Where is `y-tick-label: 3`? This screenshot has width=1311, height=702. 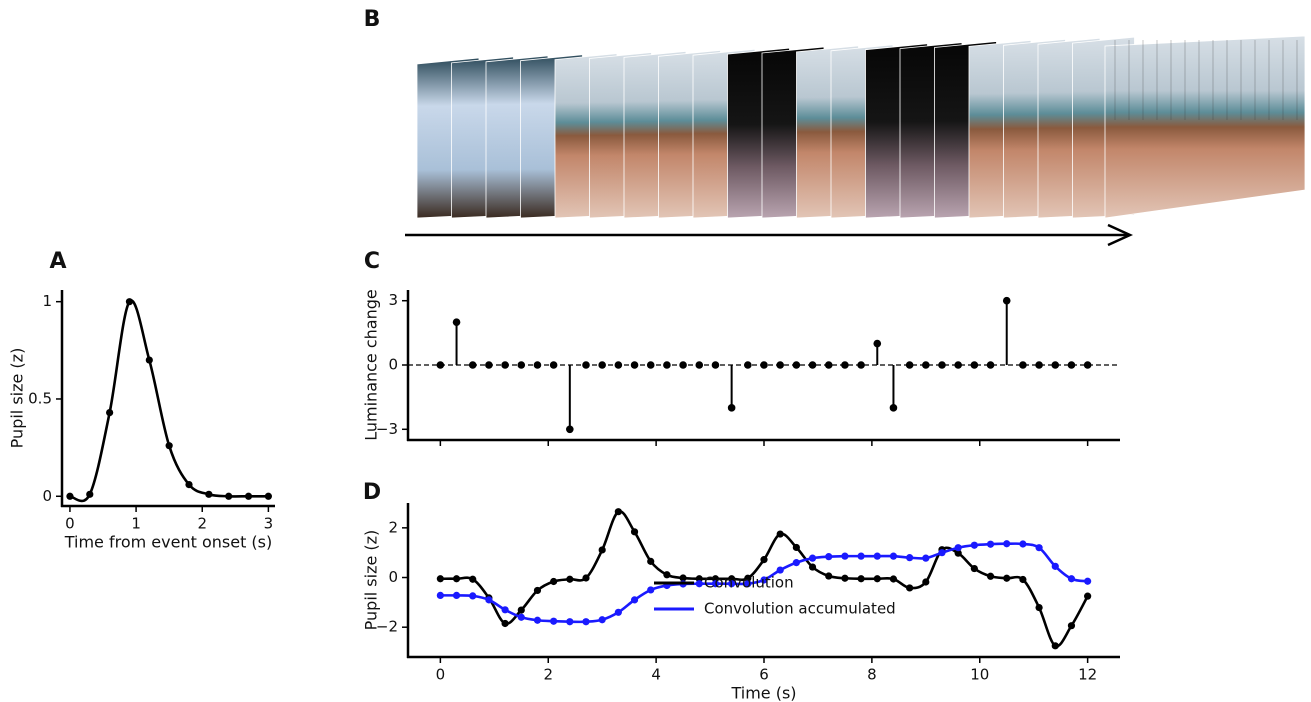 y-tick-label: 3 is located at coordinates (393, 300).